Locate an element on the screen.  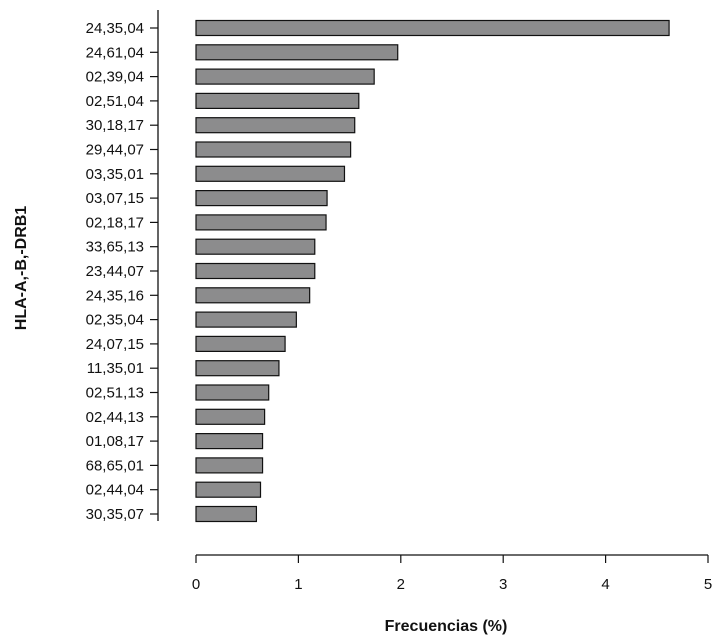
y-tick-label: 24,35,16 is located at coordinates (115, 295).